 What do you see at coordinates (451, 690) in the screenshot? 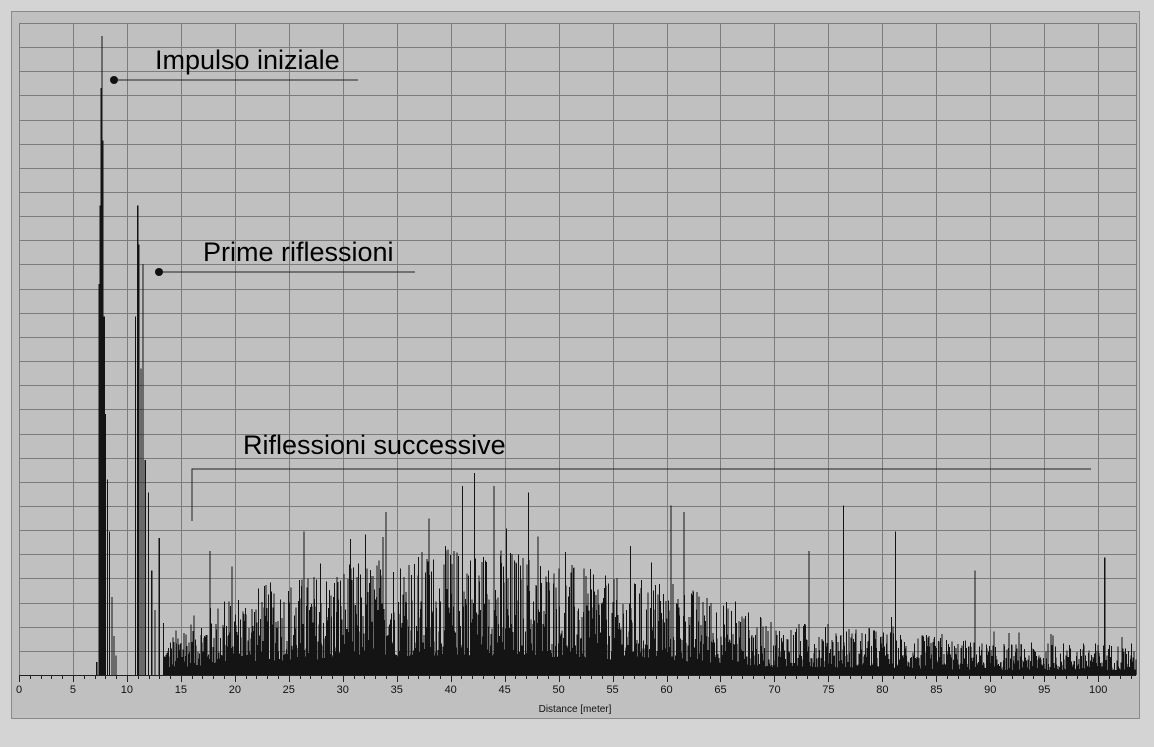
I see `x-tick-label: 40` at bounding box center [451, 690].